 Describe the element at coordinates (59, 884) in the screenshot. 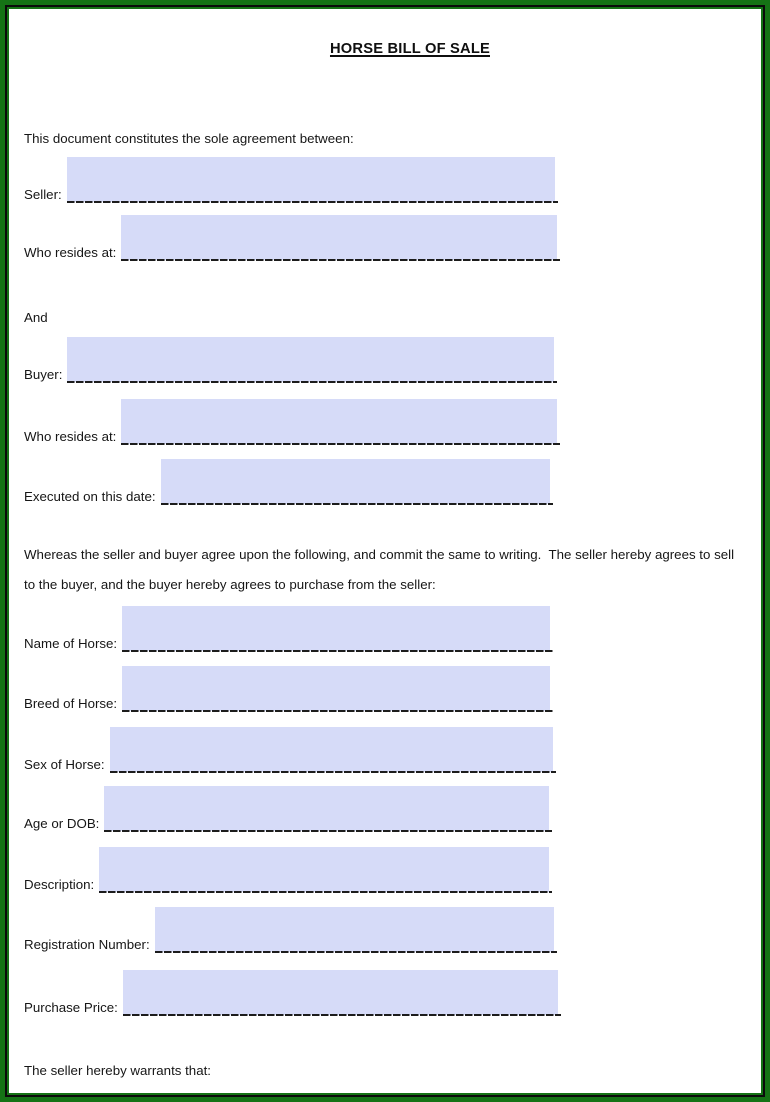

I see `description-label: Description:` at that location.